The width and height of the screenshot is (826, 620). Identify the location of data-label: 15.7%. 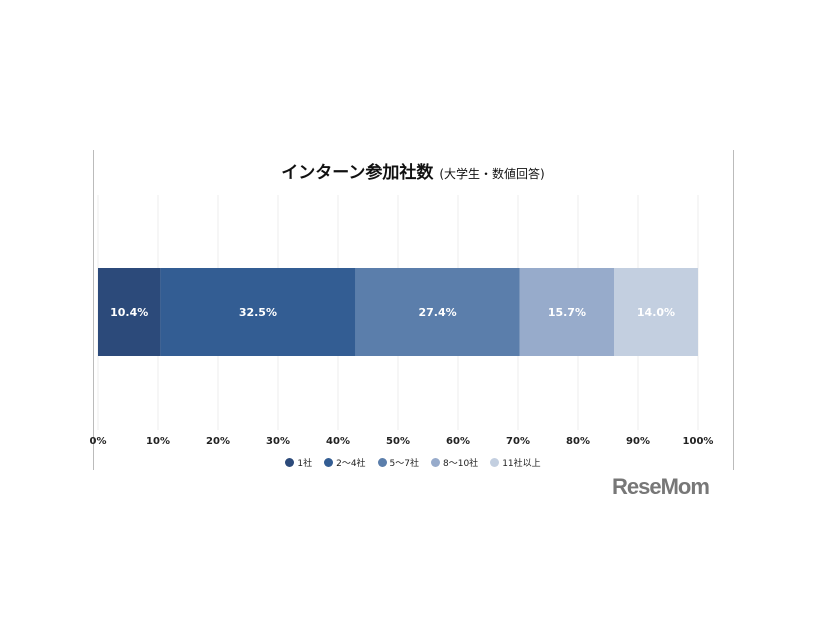
(567, 312).